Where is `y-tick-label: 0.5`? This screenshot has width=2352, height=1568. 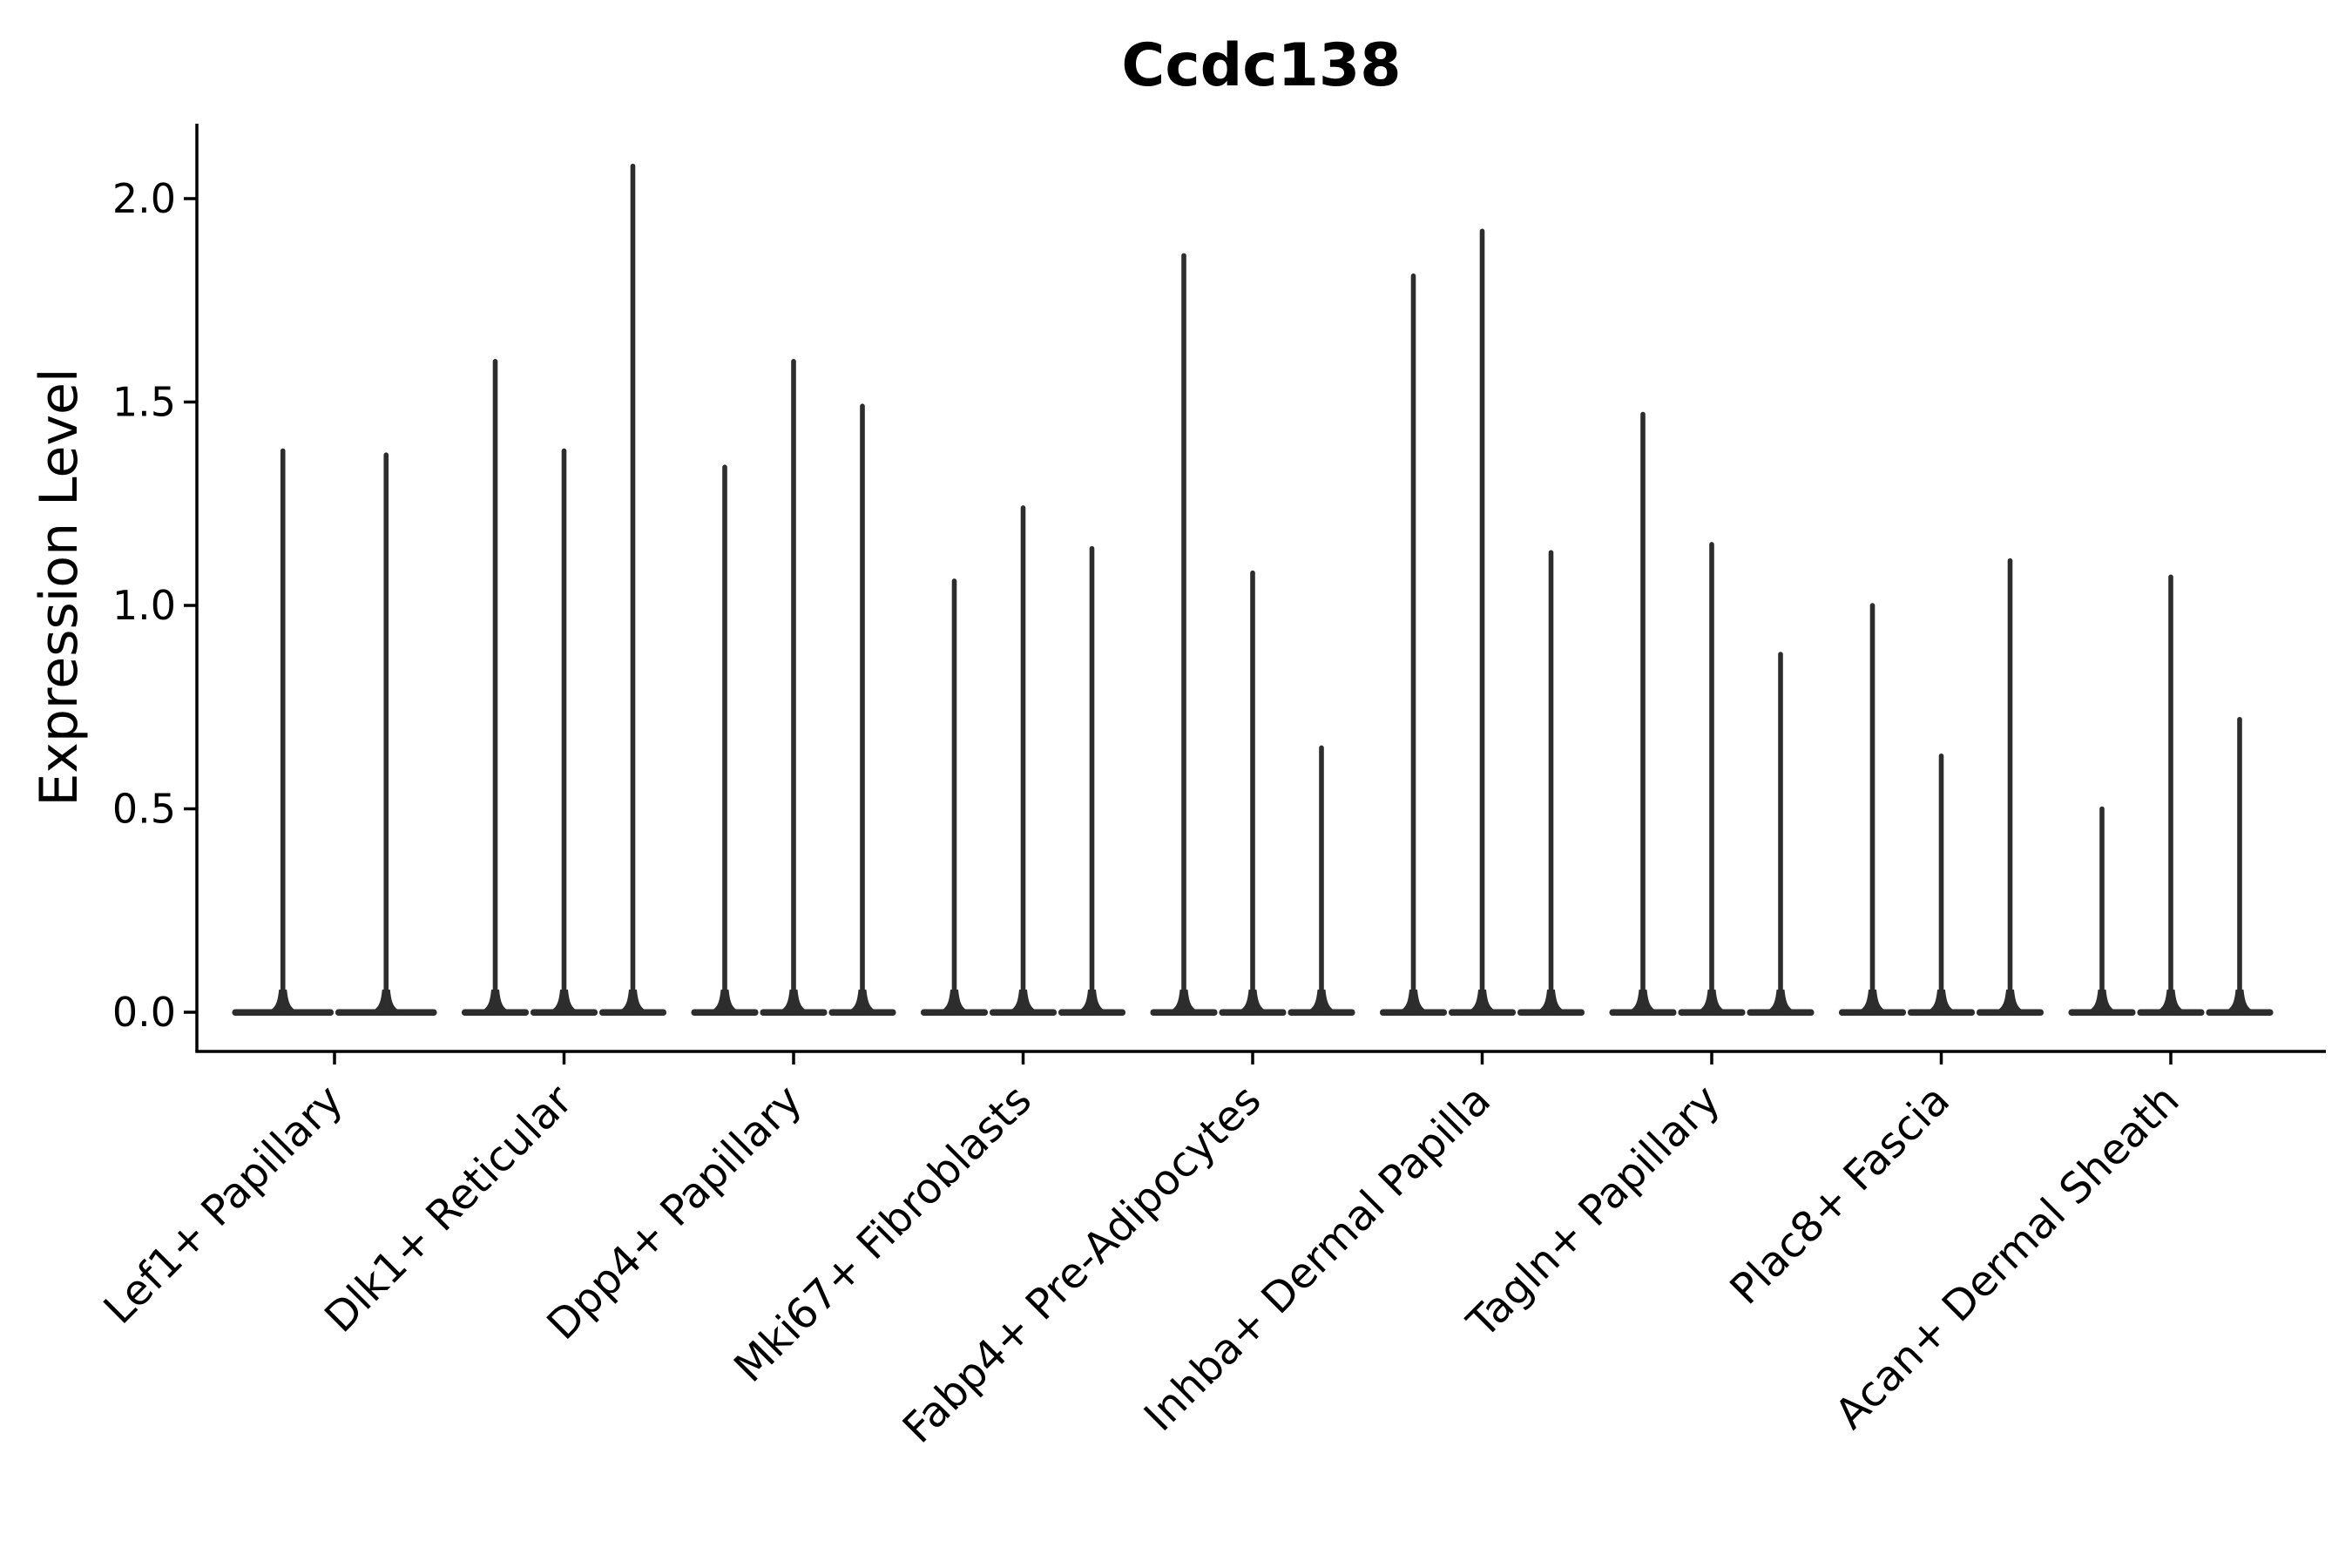
y-tick-label: 0.5 is located at coordinates (144, 810).